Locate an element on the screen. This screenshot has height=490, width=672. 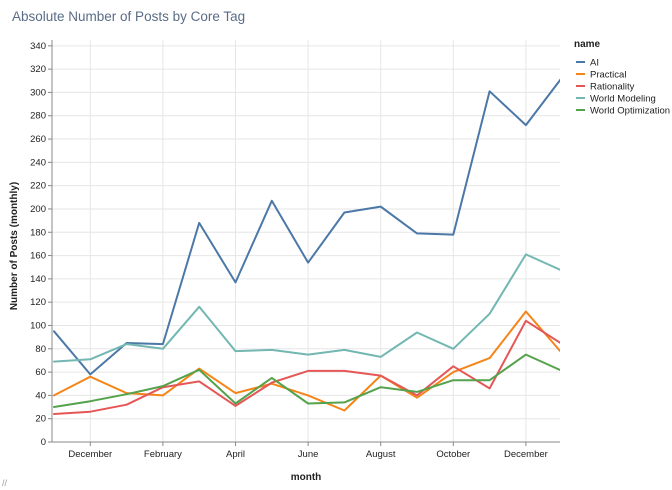
y-tick-label: 240 is located at coordinates (38, 162).